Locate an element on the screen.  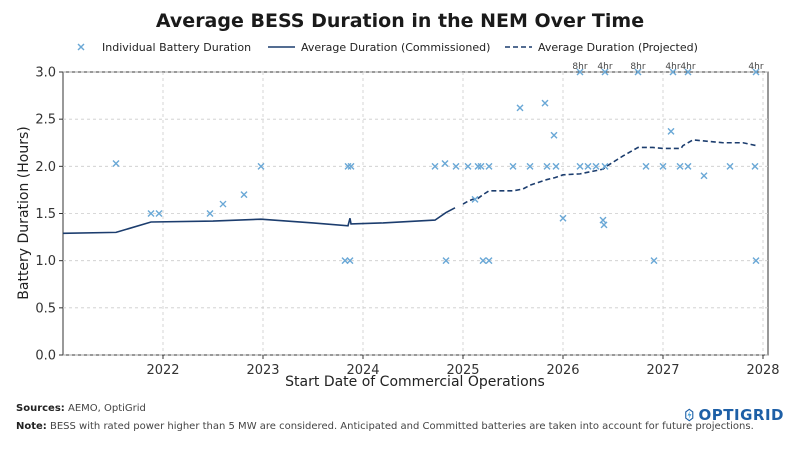
series-commissioned is located at coordinates (259, 221).